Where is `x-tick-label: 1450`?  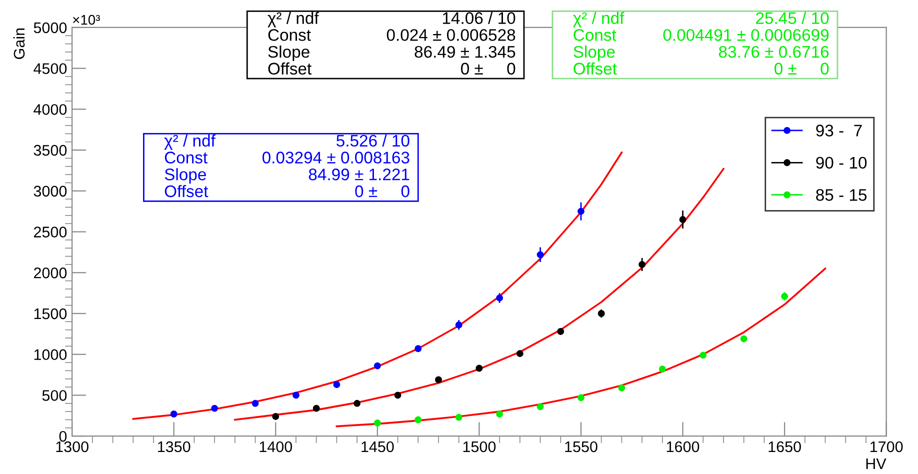 x-tick-label: 1450 is located at coordinates (378, 446).